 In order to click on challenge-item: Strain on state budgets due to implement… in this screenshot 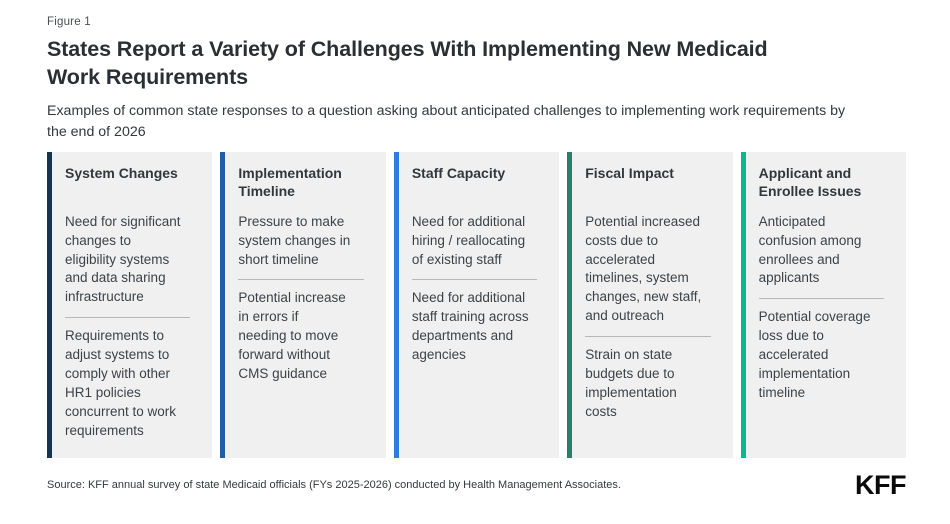, I will do `click(631, 383)`.